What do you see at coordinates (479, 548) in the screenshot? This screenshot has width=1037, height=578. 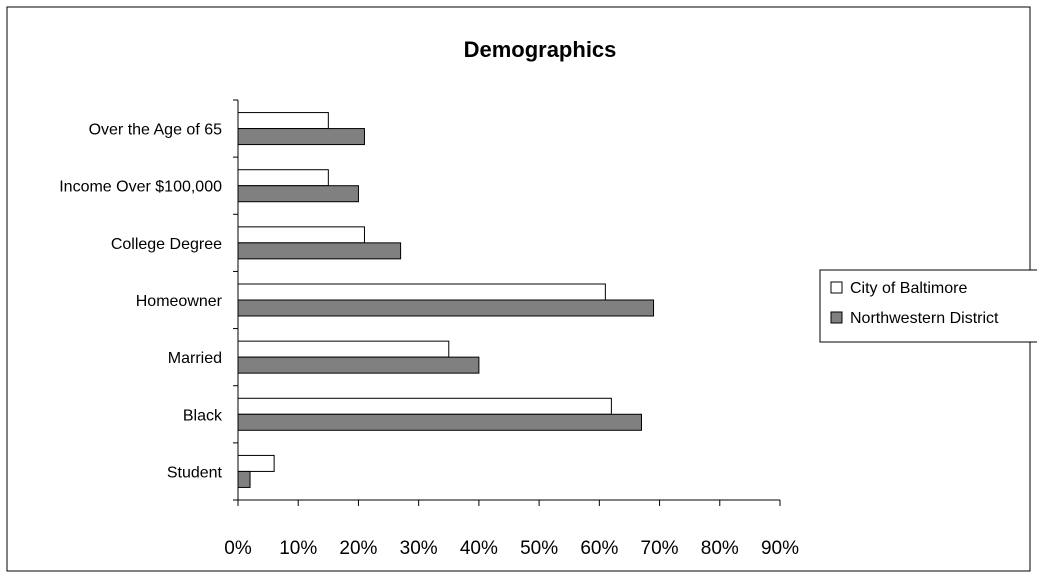 I see `x-tick-label: 40%` at bounding box center [479, 548].